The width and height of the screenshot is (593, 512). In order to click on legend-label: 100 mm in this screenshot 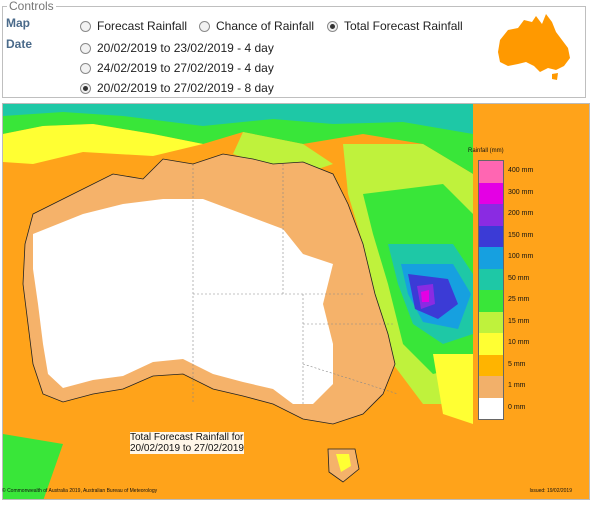, I will do `click(521, 256)`.